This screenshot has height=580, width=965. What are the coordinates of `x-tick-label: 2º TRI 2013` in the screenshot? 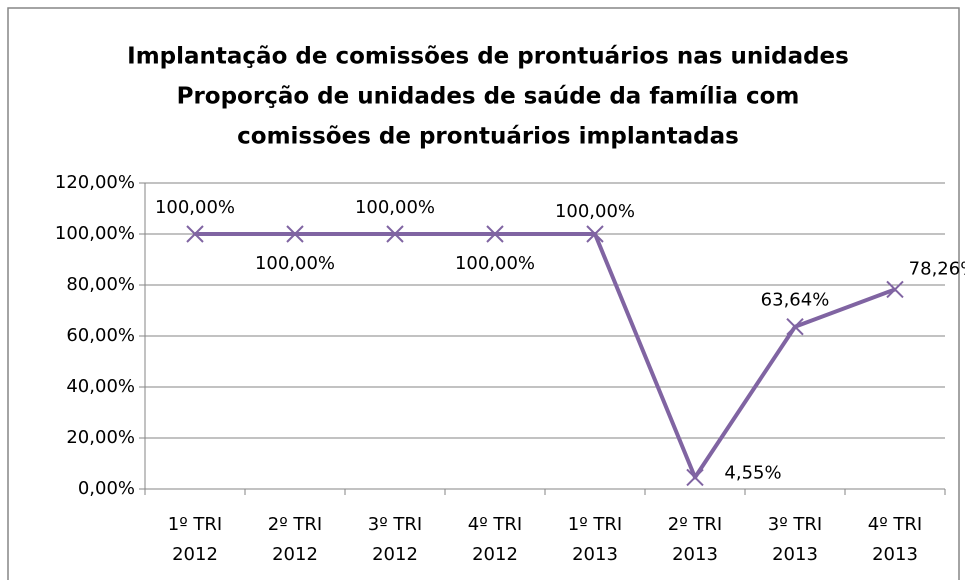 It's located at (695, 539).